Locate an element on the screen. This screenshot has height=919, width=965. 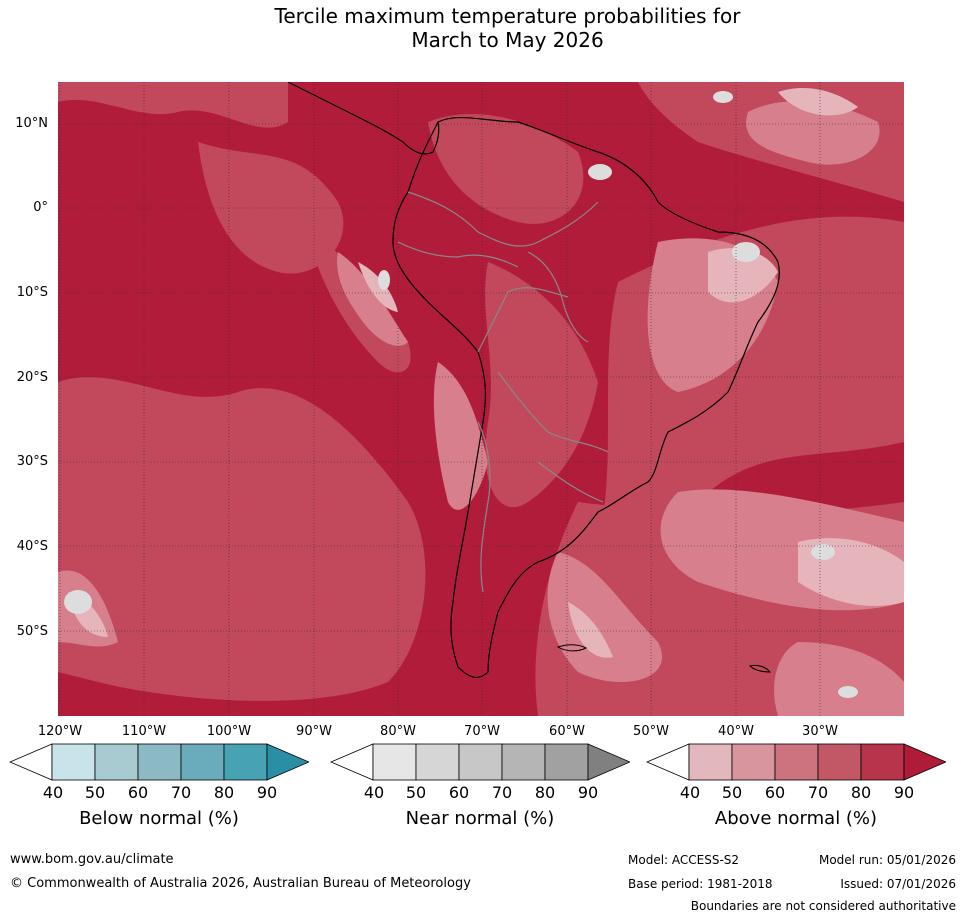
lat-label-40s: 40°S is located at coordinates (32, 546).